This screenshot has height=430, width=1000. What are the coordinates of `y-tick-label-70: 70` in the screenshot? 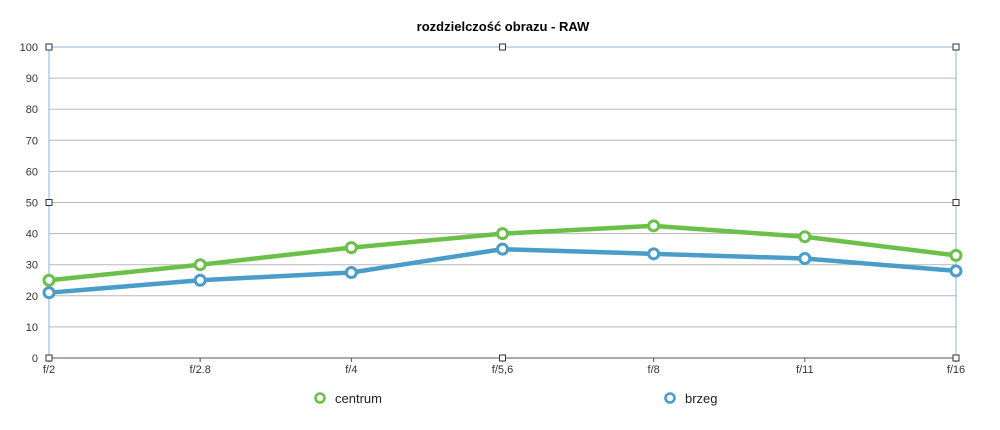 It's located at (32, 141).